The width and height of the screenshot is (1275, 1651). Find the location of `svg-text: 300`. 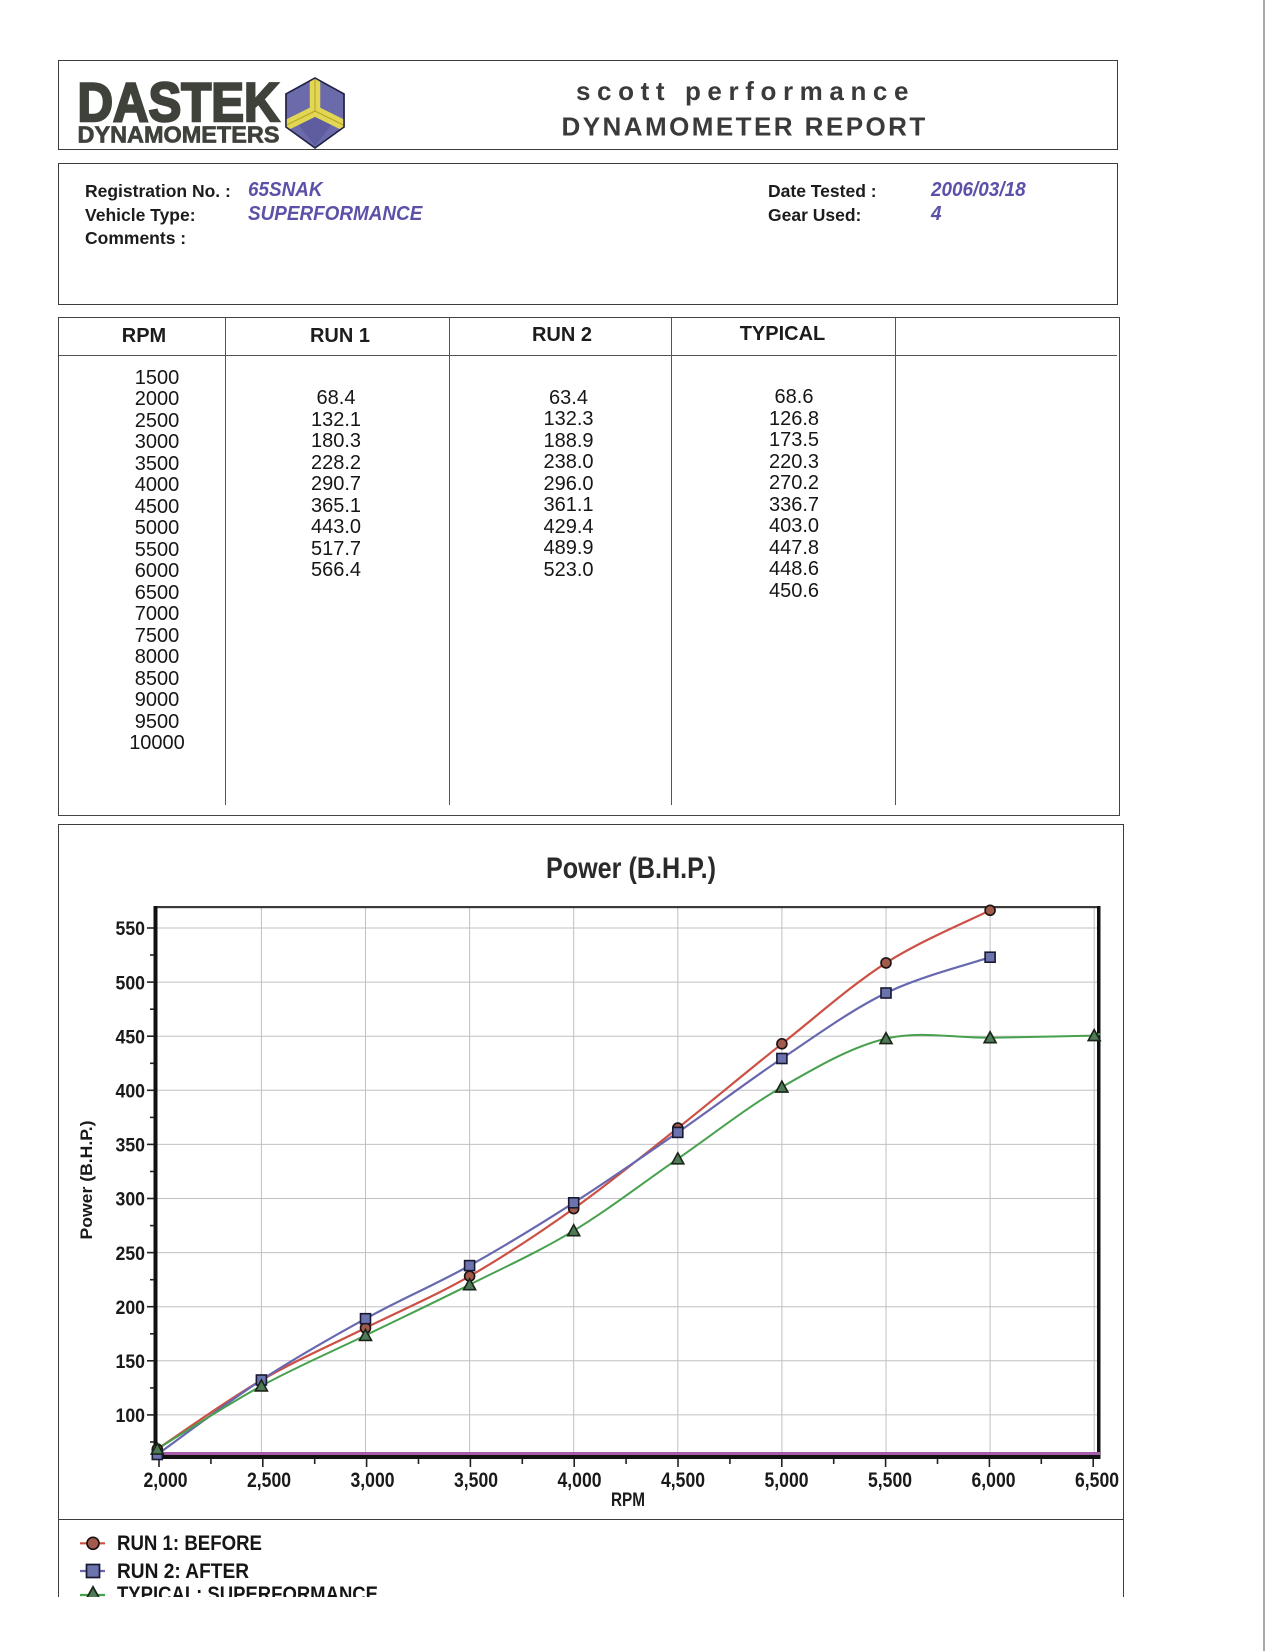

svg-text: 300 is located at coordinates (131, 1200).